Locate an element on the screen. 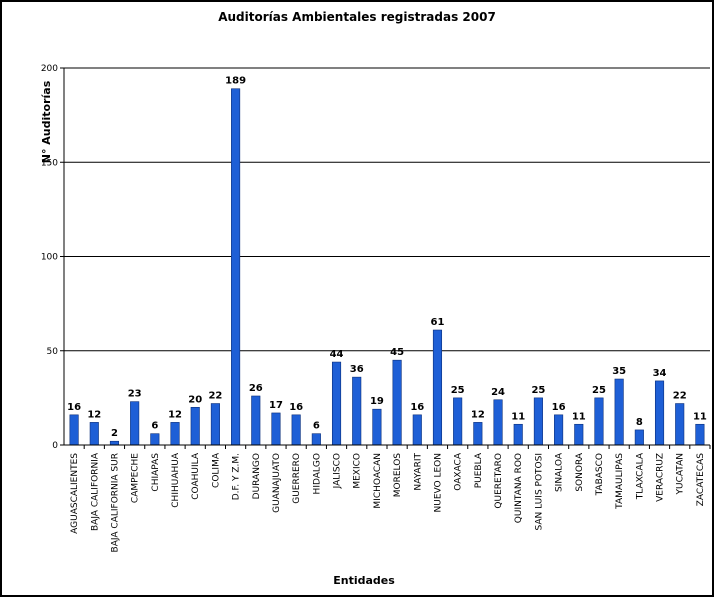 The image size is (714, 597). data-label: 35 is located at coordinates (619, 371).